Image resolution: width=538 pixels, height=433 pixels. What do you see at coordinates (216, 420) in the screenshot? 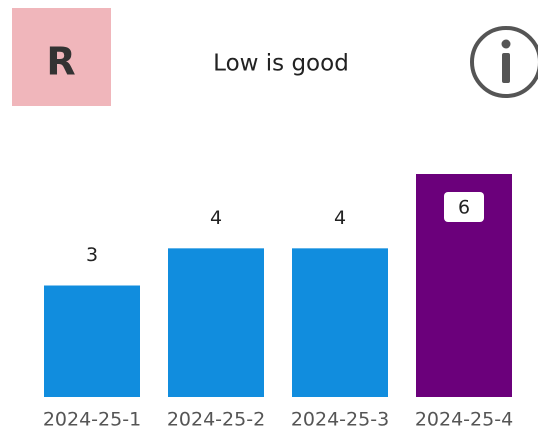
I see `x-tick-label: 2024-25-2` at bounding box center [216, 420].